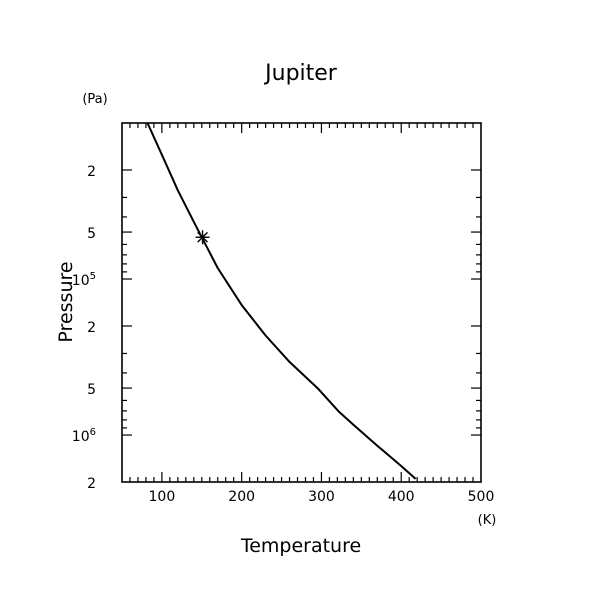 The height and width of the screenshot is (604, 604). I want to click on y-axis-title: Pressure, so click(66, 301).